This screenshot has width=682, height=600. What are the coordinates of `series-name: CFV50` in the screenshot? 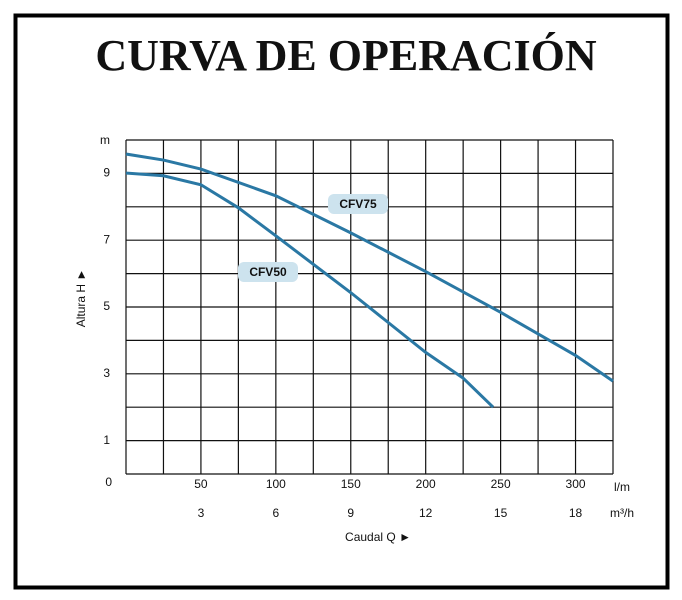 It's located at (268, 272).